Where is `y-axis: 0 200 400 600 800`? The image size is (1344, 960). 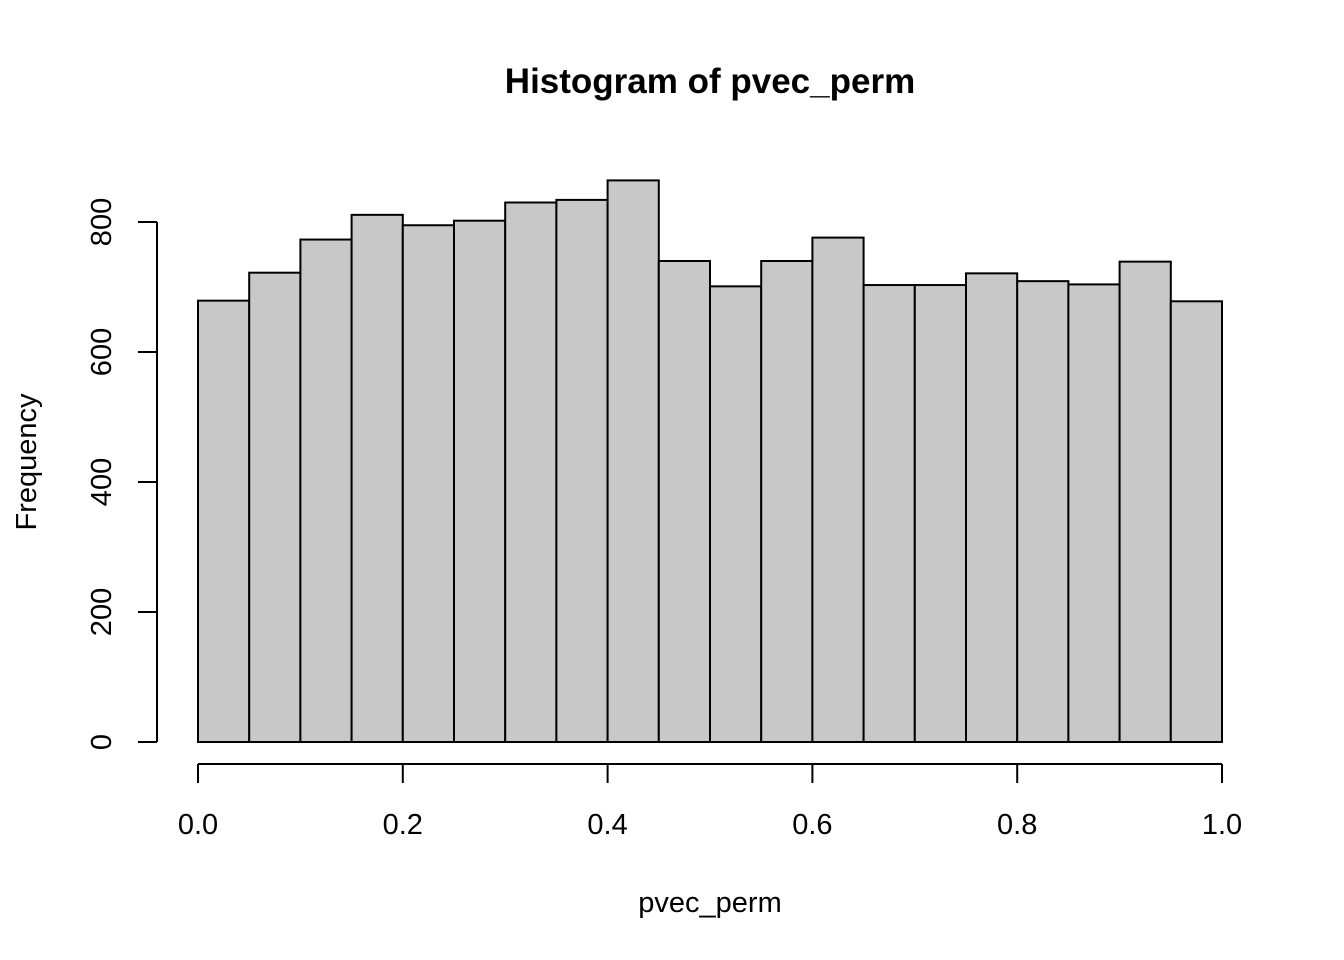
y-axis: 0 200 400 600 800 is located at coordinates (122, 474).